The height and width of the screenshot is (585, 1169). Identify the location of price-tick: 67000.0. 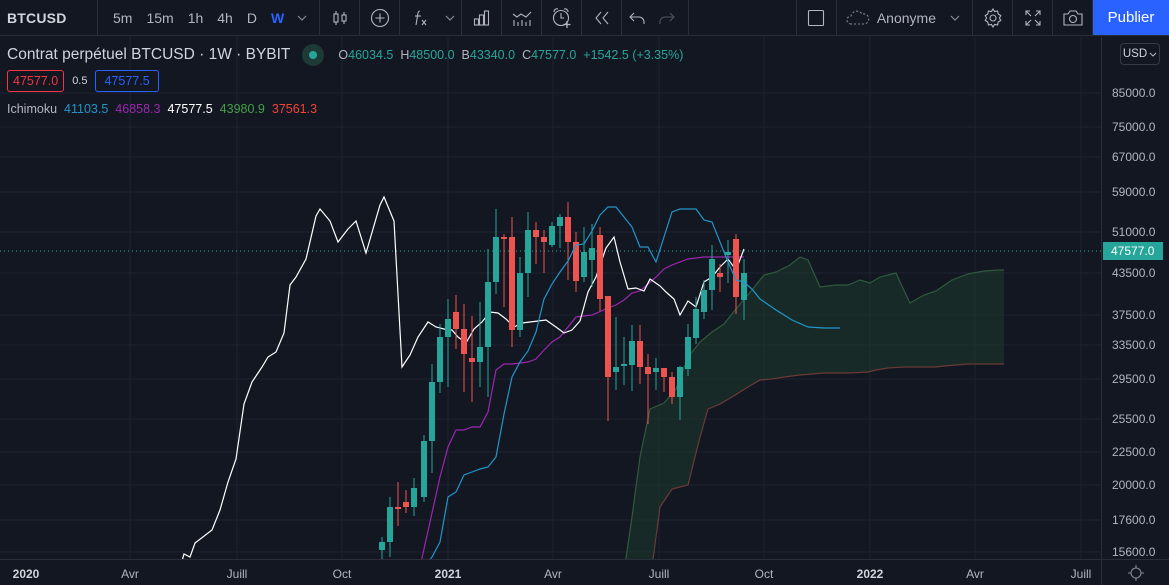
(1134, 157).